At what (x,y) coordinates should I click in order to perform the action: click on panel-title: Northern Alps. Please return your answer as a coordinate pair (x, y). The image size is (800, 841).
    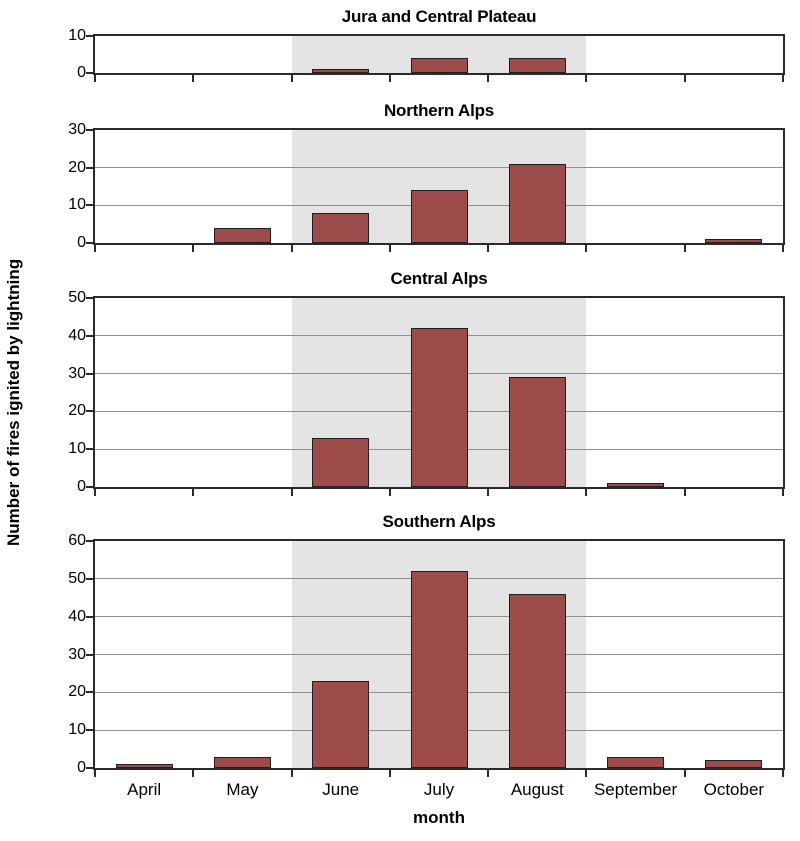
    Looking at the image, I should click on (439, 110).